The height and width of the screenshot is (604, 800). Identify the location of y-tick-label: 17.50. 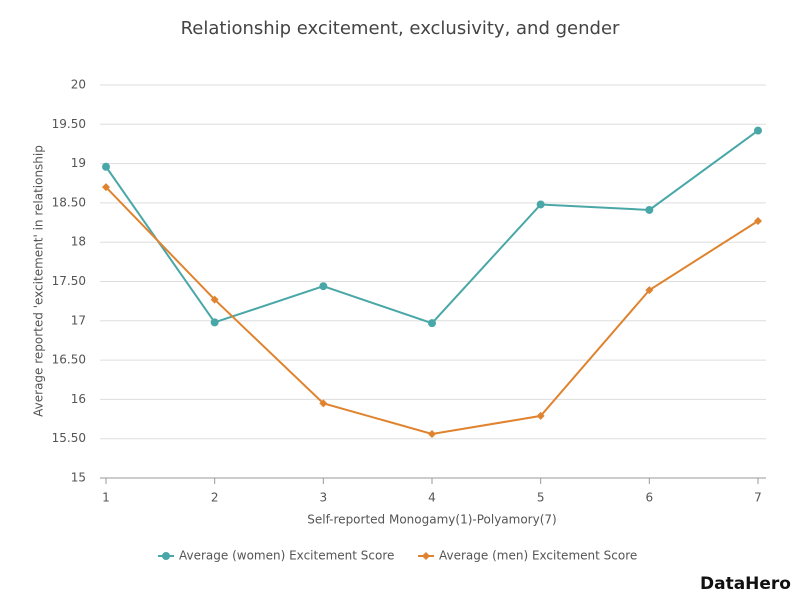
(69, 281).